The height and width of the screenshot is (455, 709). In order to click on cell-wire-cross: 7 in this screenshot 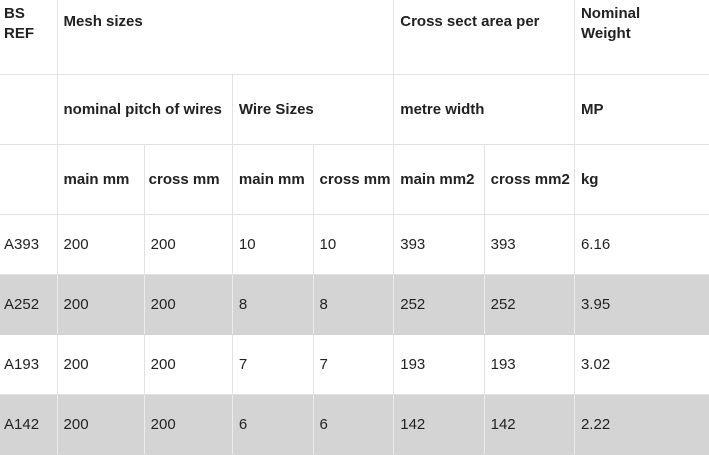, I will do `click(354, 364)`.